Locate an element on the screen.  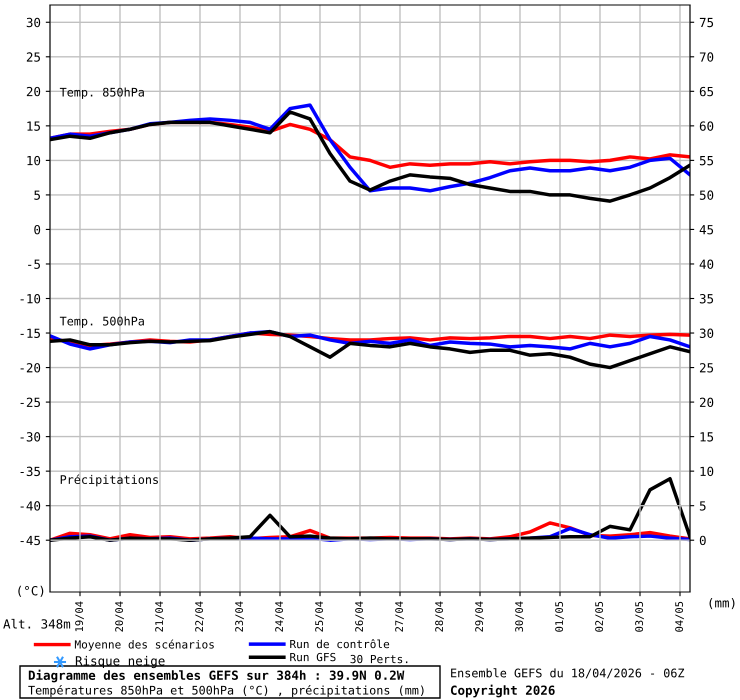
y2-tick-label: 60 is located at coordinates (707, 126).